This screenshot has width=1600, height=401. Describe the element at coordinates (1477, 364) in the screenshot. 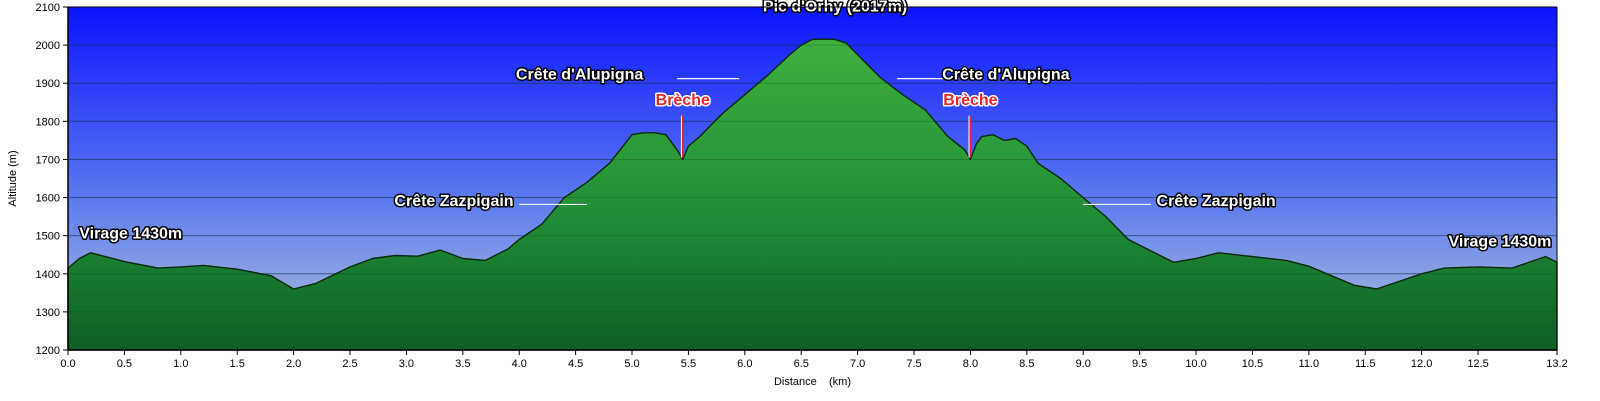

I see `x-tick-label-25: 12.5` at that location.